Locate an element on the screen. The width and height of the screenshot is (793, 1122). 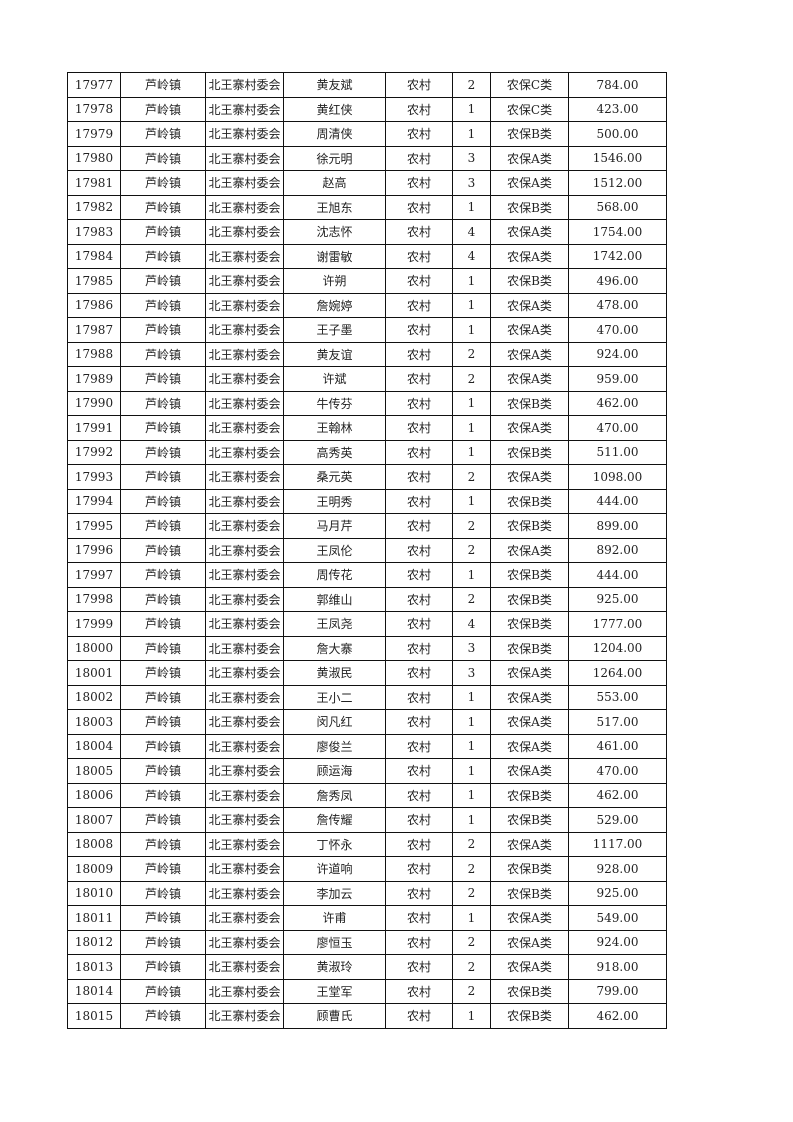
cell-amount: 1754.00 is located at coordinates (617, 232).